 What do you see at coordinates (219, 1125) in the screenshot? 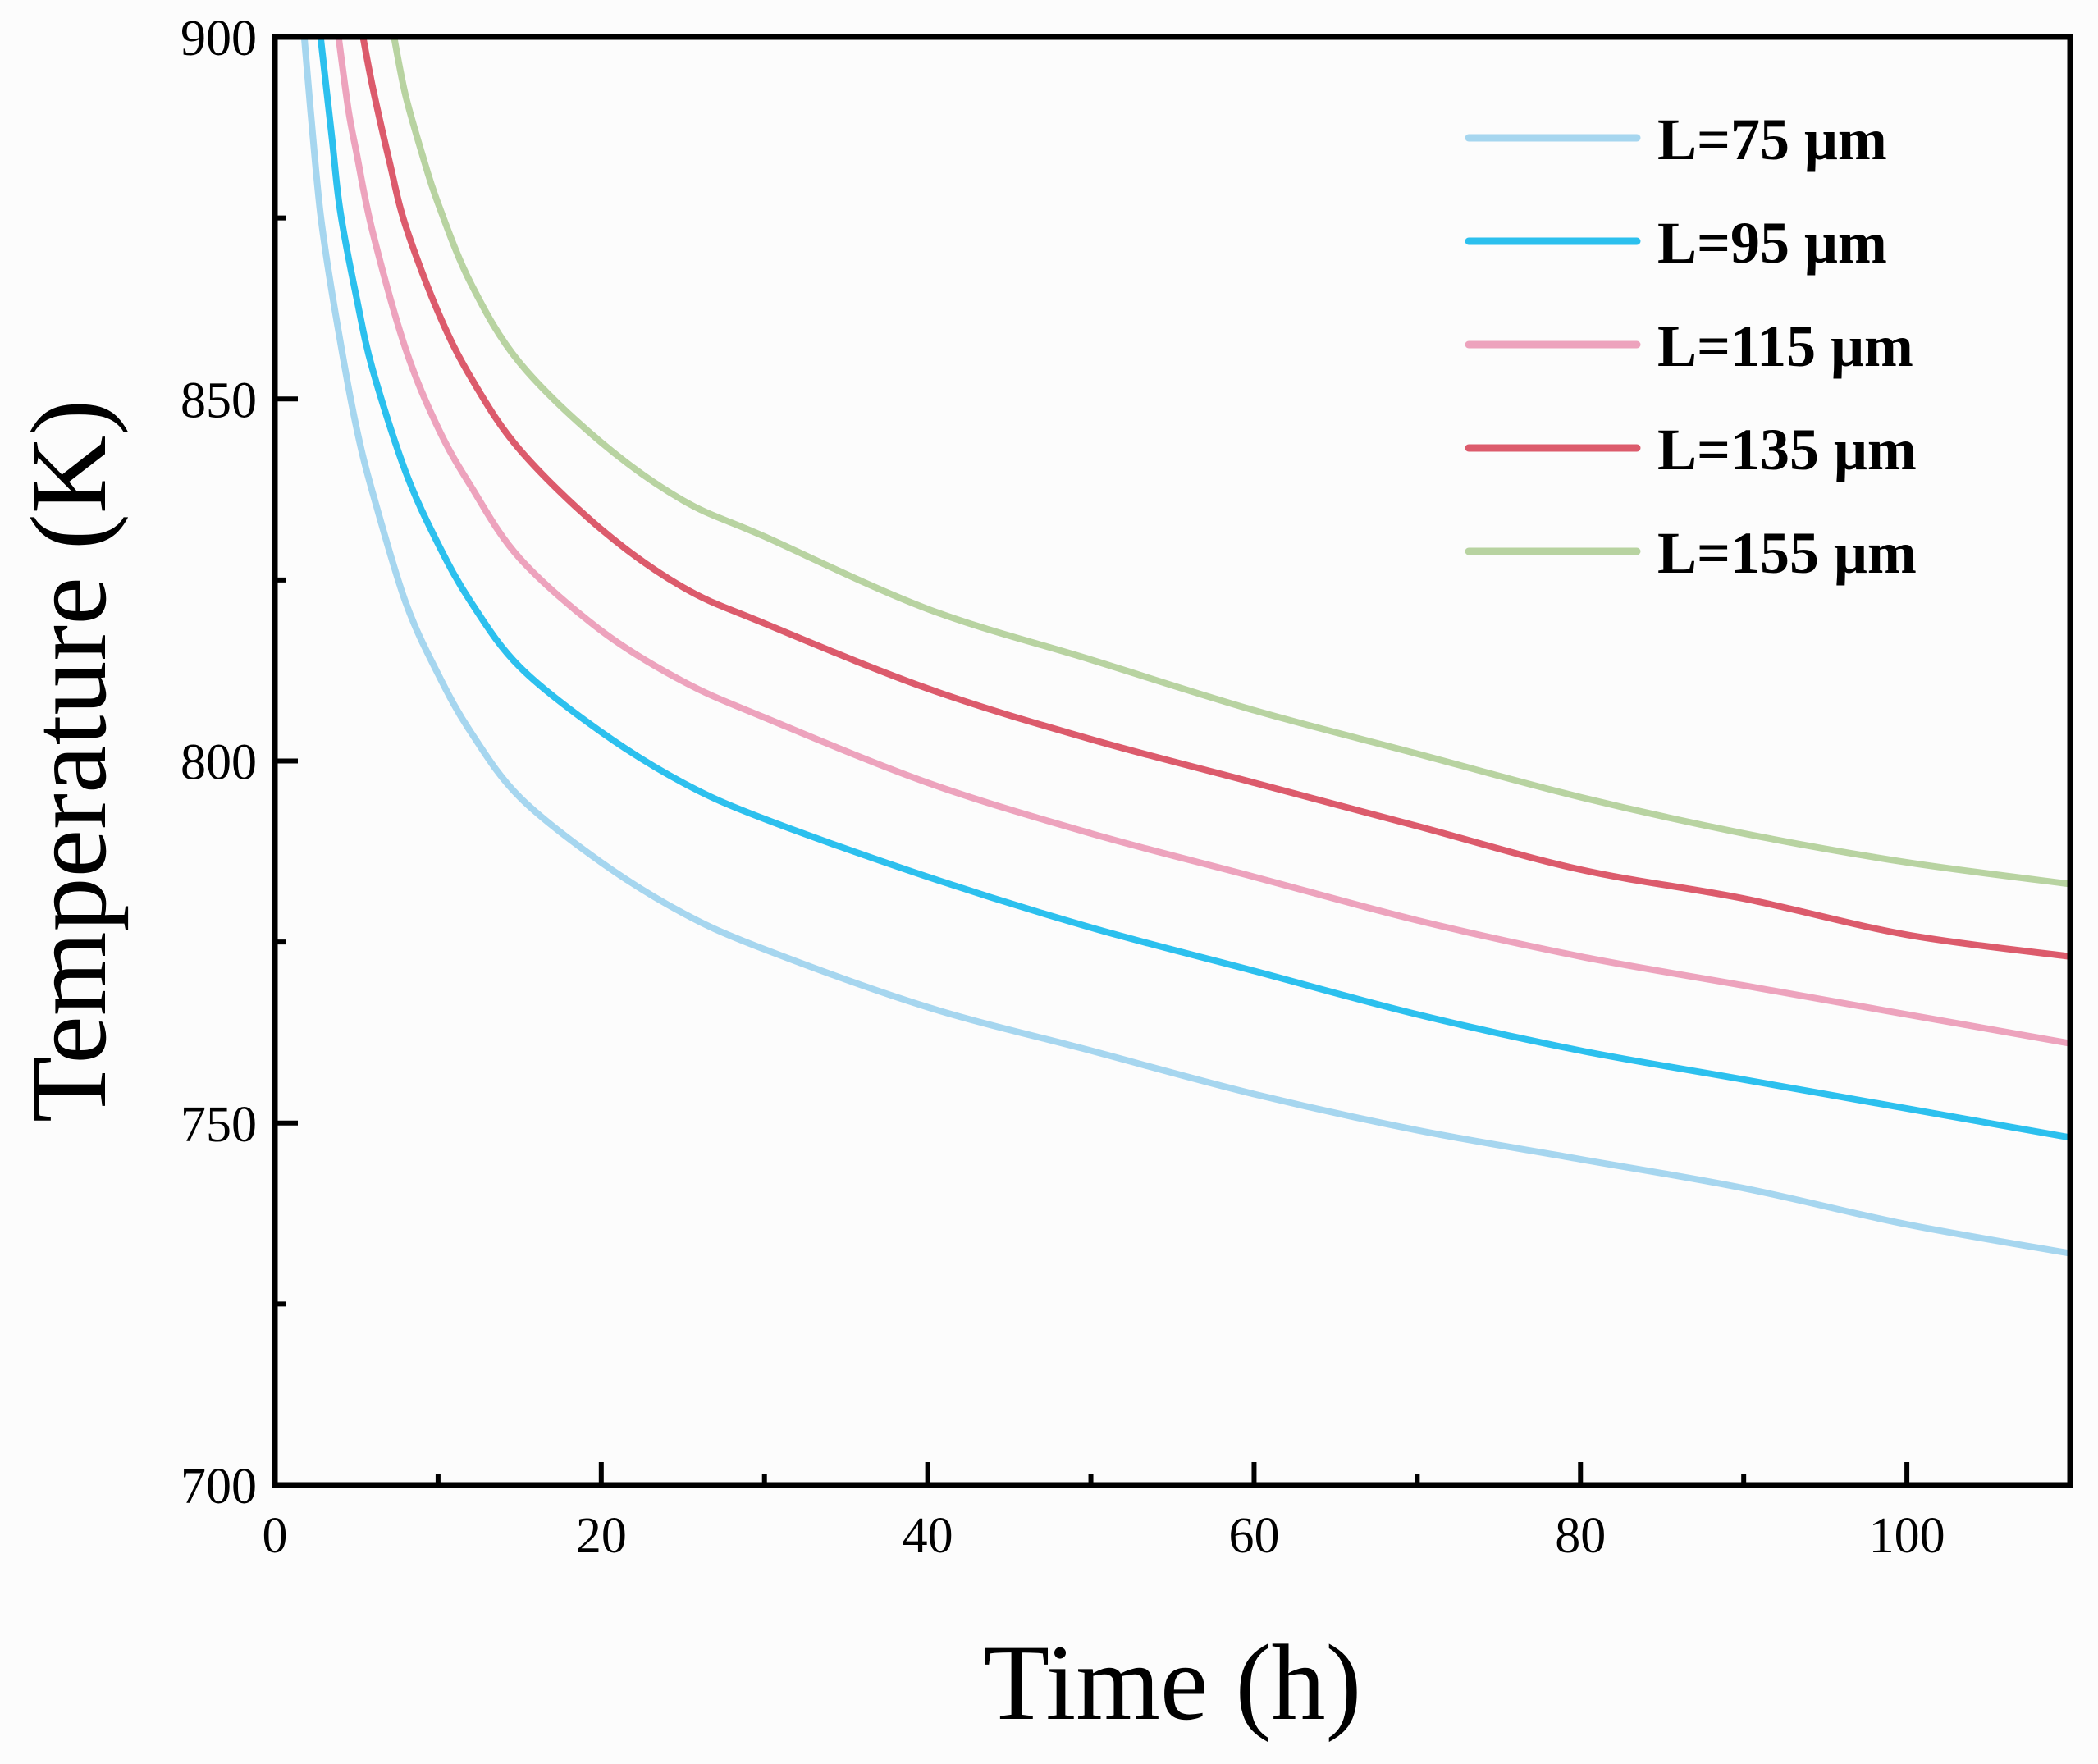
I see `y-tick-label: 750` at bounding box center [219, 1125].